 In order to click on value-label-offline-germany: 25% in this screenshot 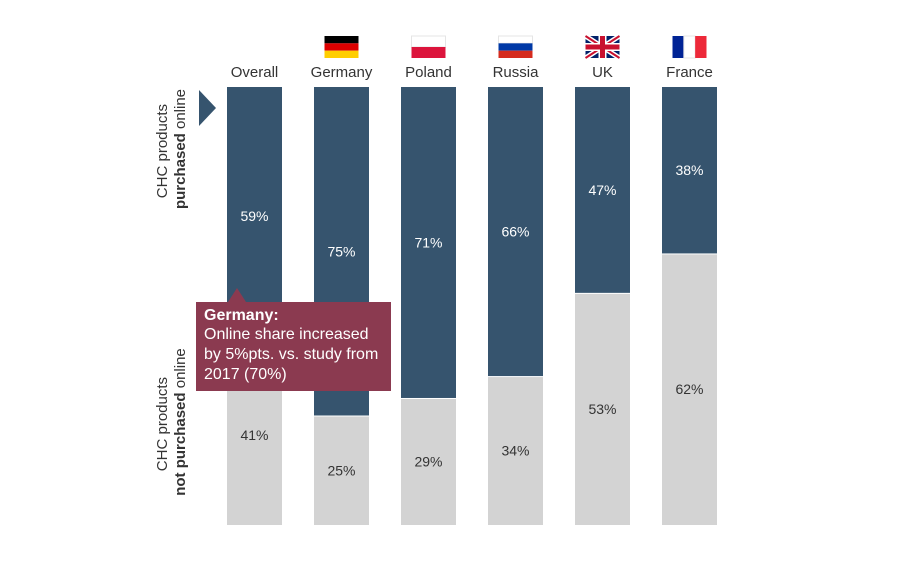, I will do `click(341, 470)`.